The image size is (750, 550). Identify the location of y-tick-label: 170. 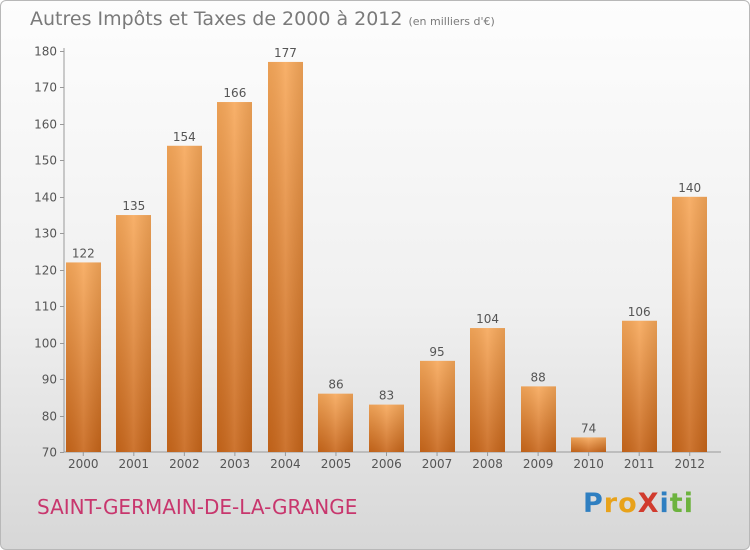
(45, 88).